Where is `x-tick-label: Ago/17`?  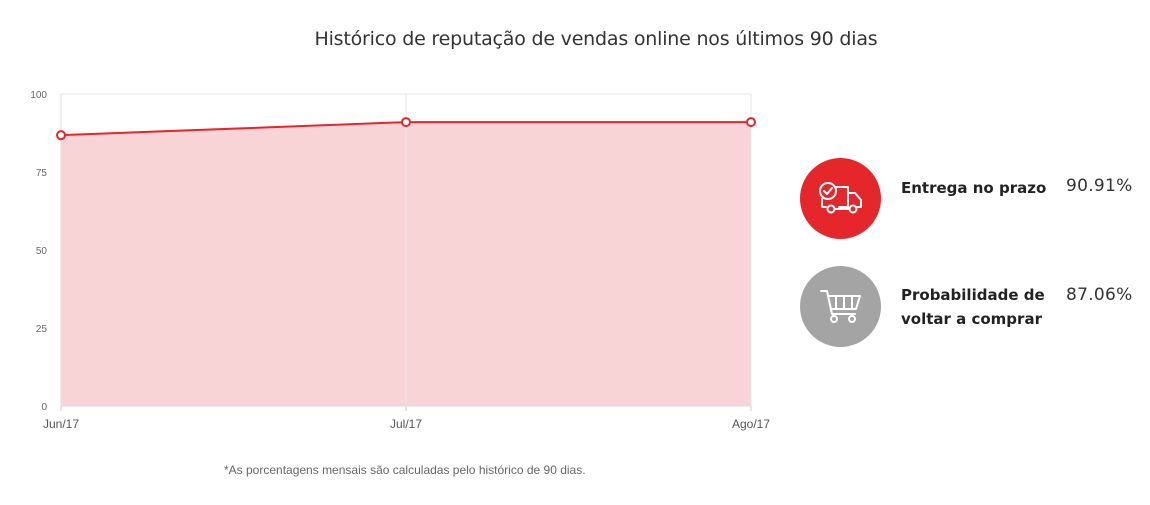 x-tick-label: Ago/17 is located at coordinates (751, 424).